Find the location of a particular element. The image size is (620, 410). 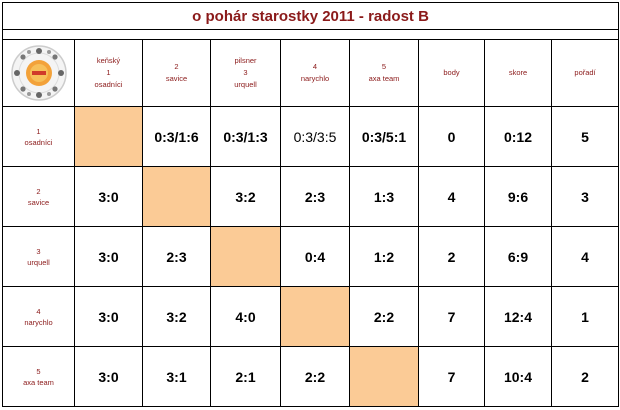

row-header-num: 2 is located at coordinates (38, 191).